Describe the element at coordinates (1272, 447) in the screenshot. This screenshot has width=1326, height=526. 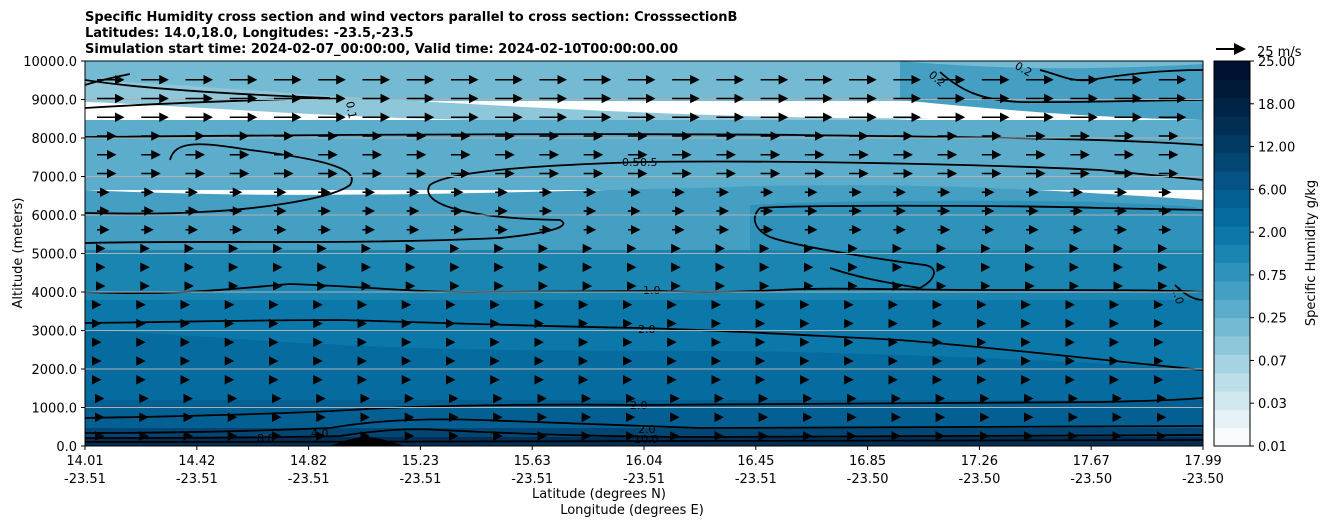
I see `colorbar-tick-label: 0.01` at that location.